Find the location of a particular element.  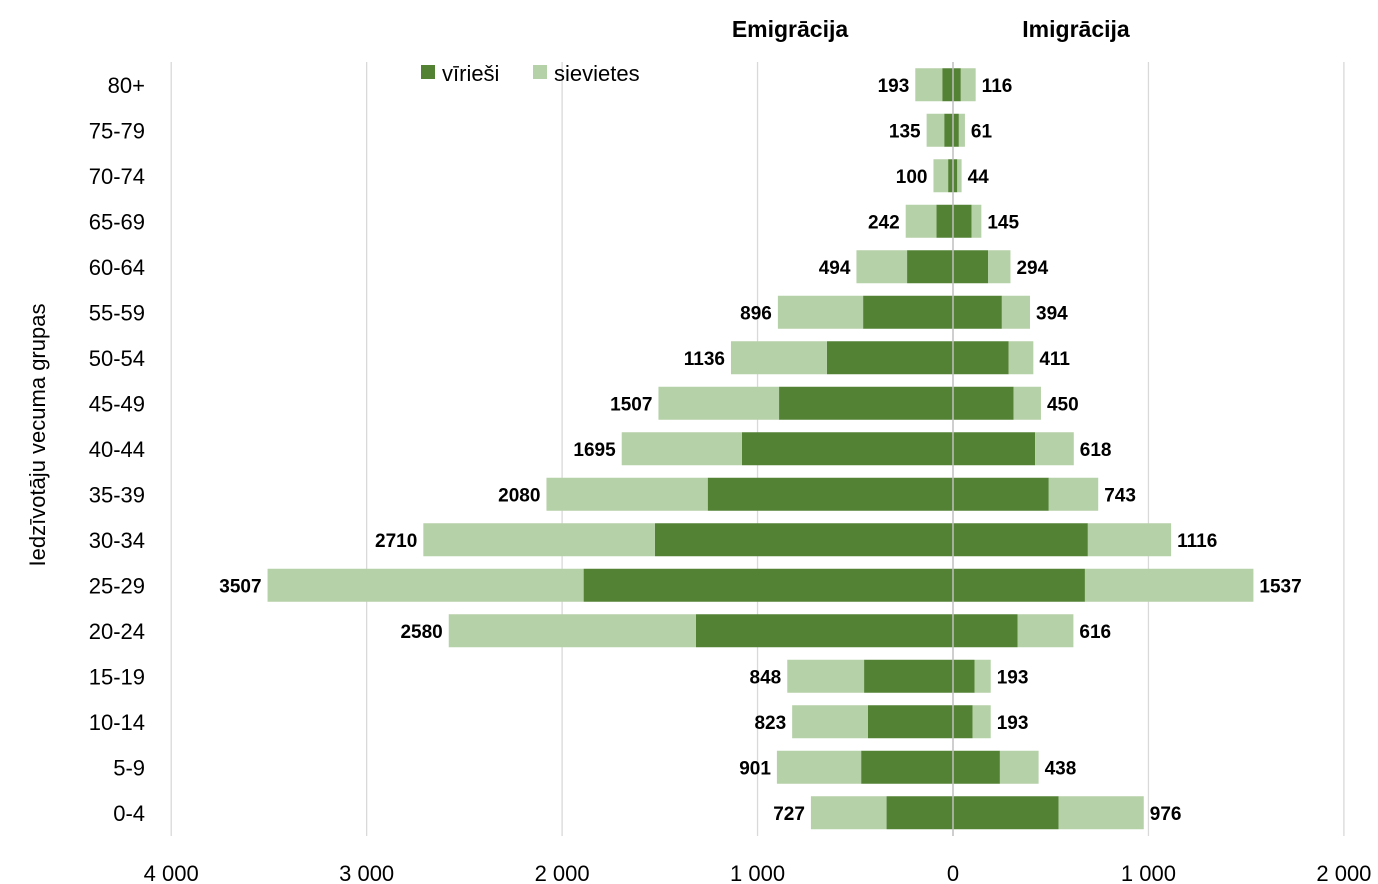

data-label-immigration: 1116 is located at coordinates (1197, 541).